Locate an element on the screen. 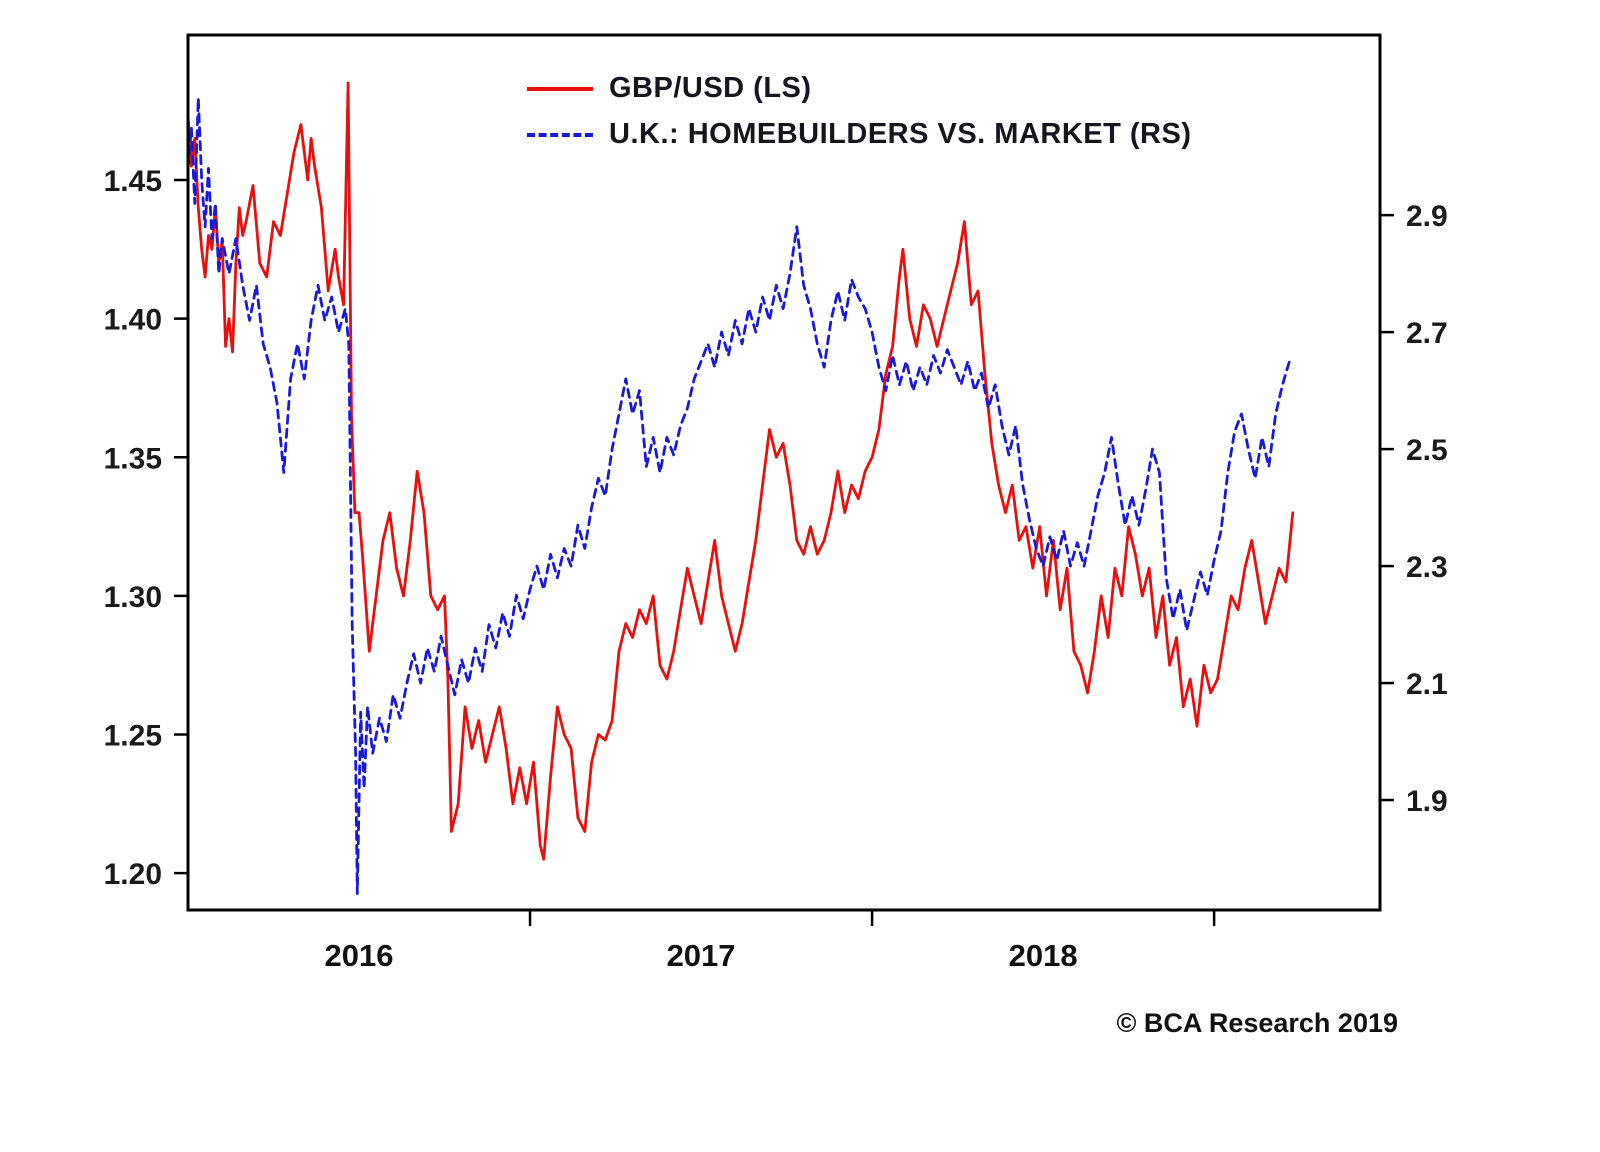 The height and width of the screenshot is (1152, 1600). legend-label-homebuilders: U.K.: HOMEBUILDERS VS. MARKET (RS) is located at coordinates (900, 134).